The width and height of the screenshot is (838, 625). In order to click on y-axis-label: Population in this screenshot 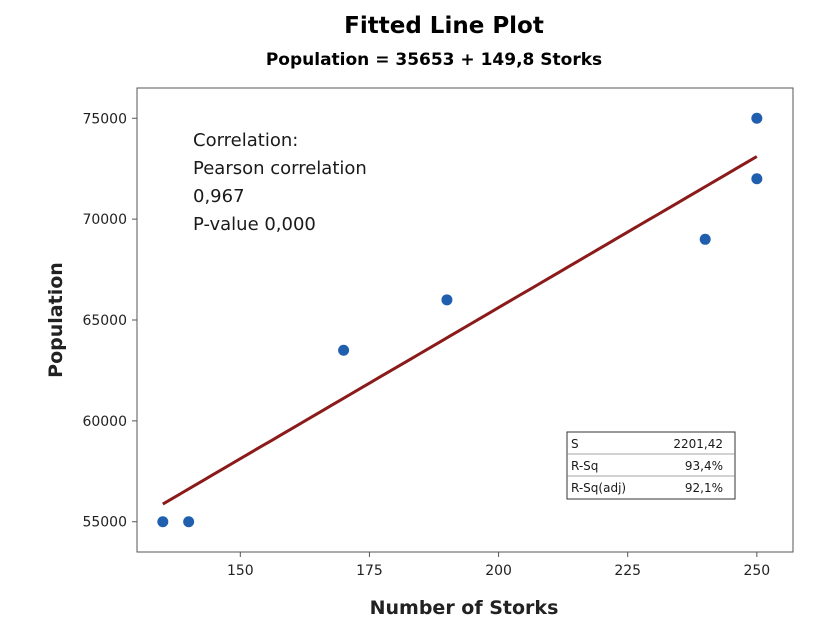, I will do `click(56, 320)`.